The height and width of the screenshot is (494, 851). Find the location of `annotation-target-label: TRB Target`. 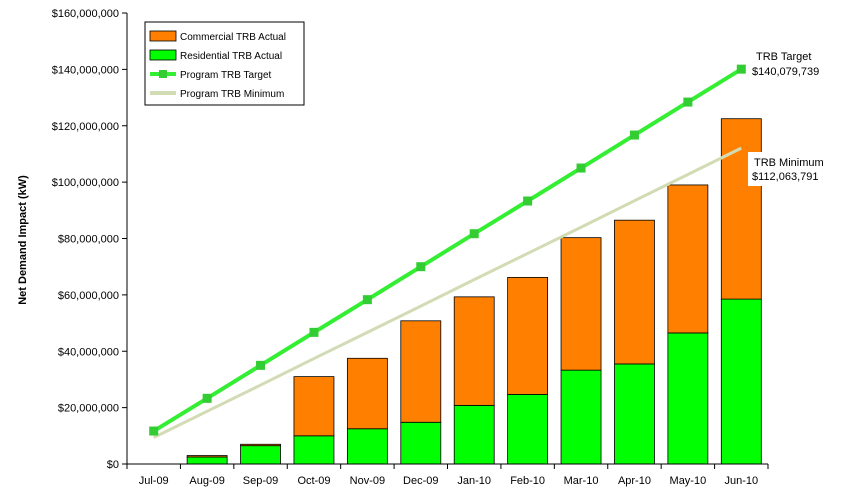

annotation-target-label: TRB Target is located at coordinates (783, 57).